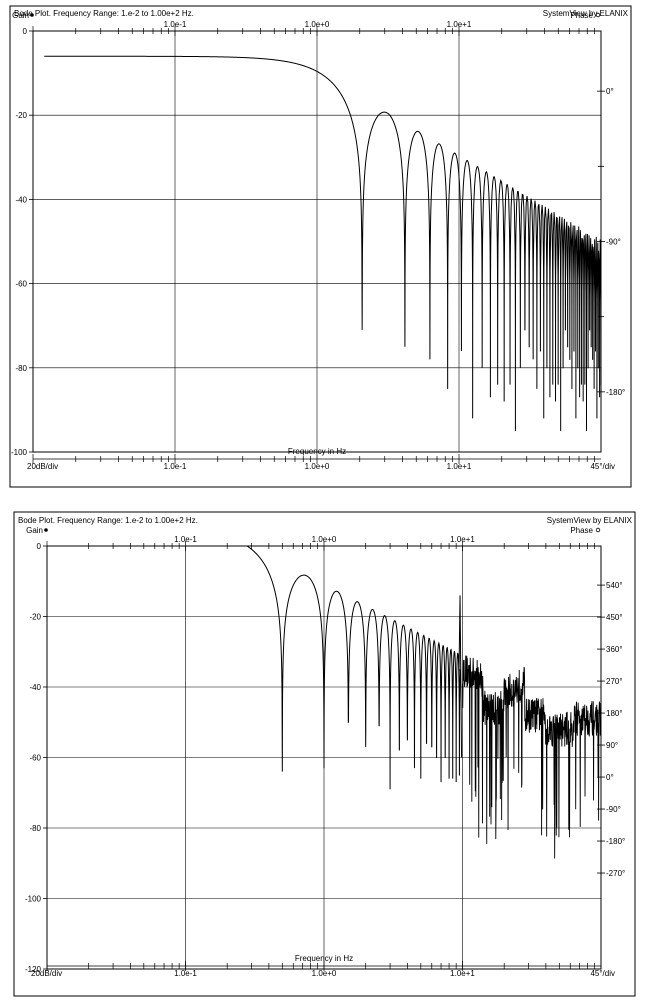  What do you see at coordinates (296, 667) in the screenshot?
I see `gain-series-line` at bounding box center [296, 667].